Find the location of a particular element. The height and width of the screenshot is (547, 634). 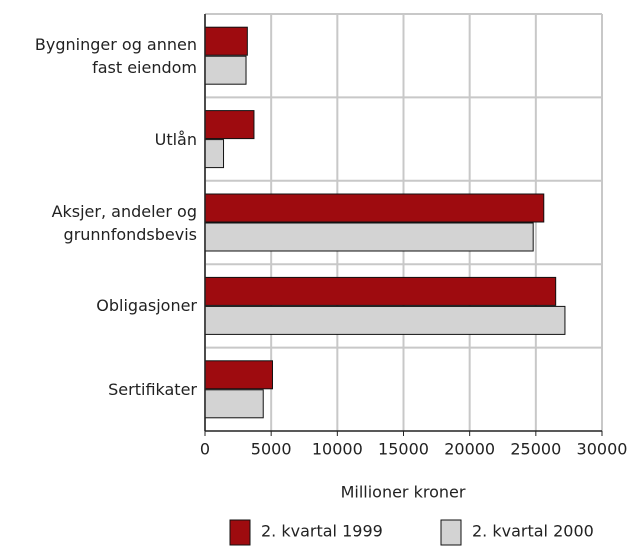

legend-label: 2. kvartal 2000 is located at coordinates (533, 531).